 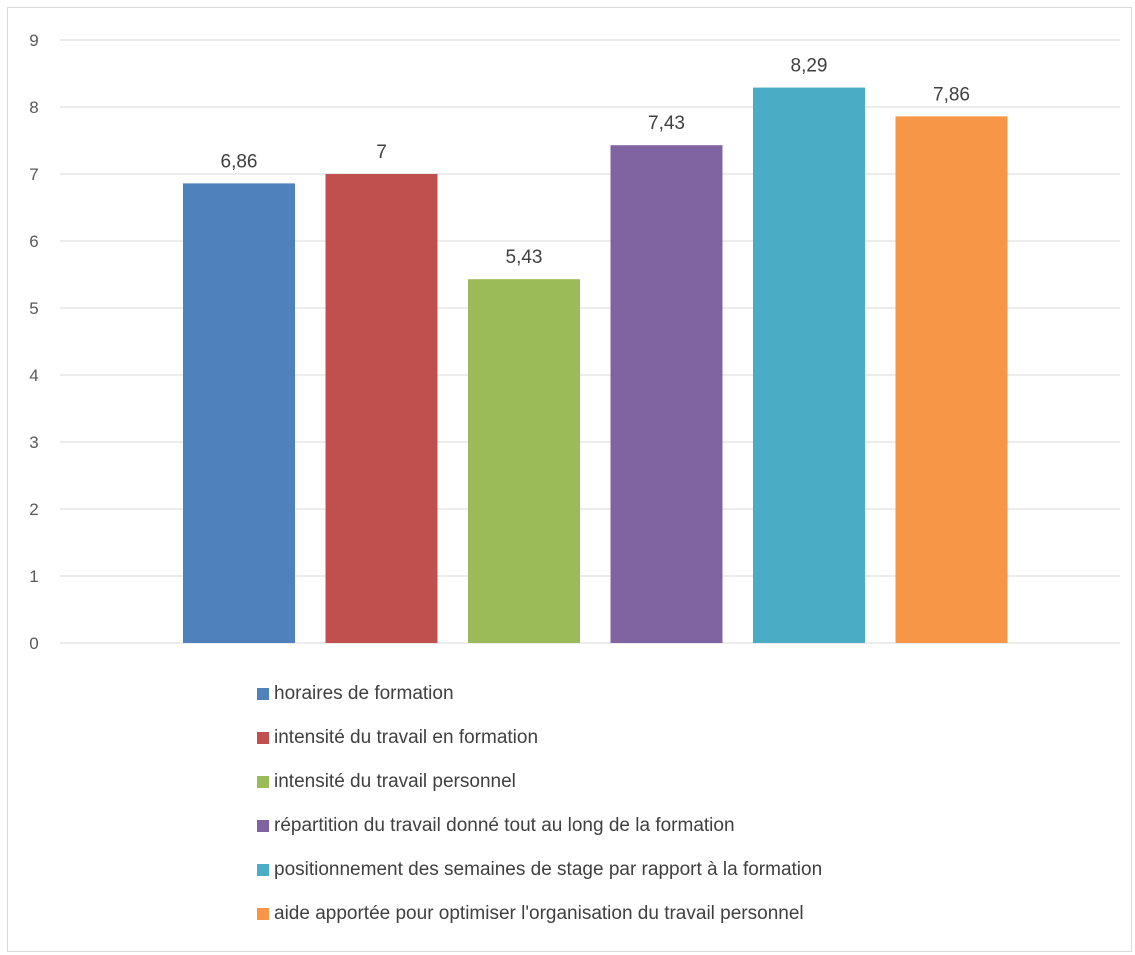 What do you see at coordinates (33, 643) in the screenshot?
I see `y-tick-label: 0` at bounding box center [33, 643].